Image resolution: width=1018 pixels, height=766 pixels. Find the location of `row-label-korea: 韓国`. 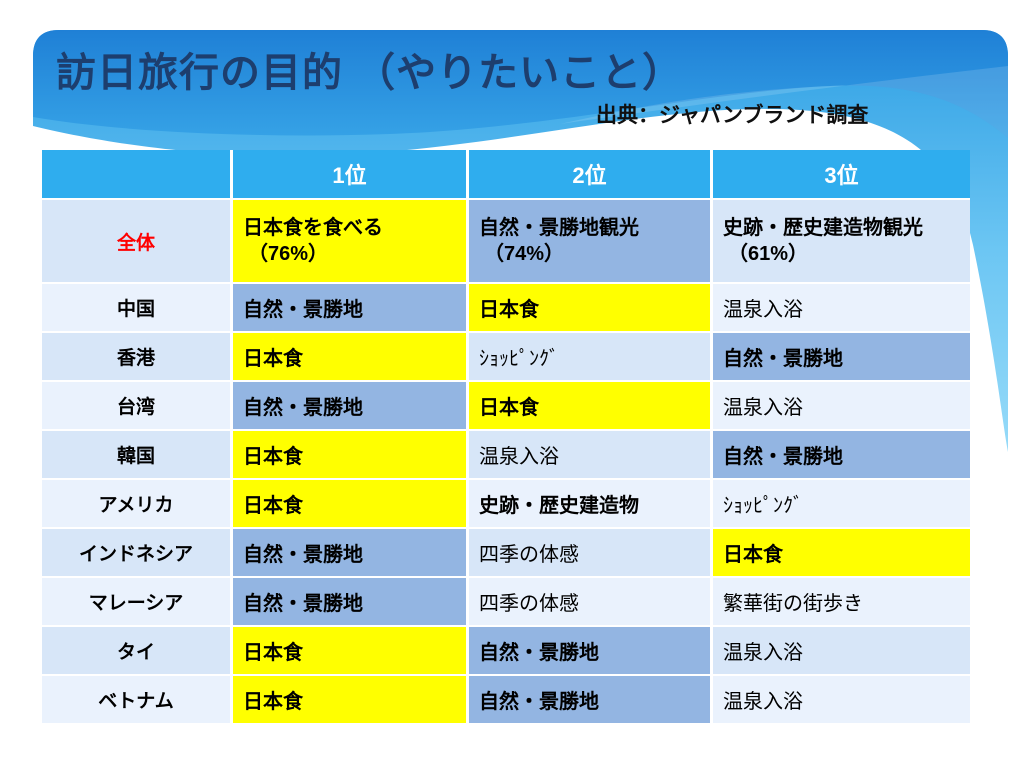

row-label-korea: 韓国 is located at coordinates (136, 454).